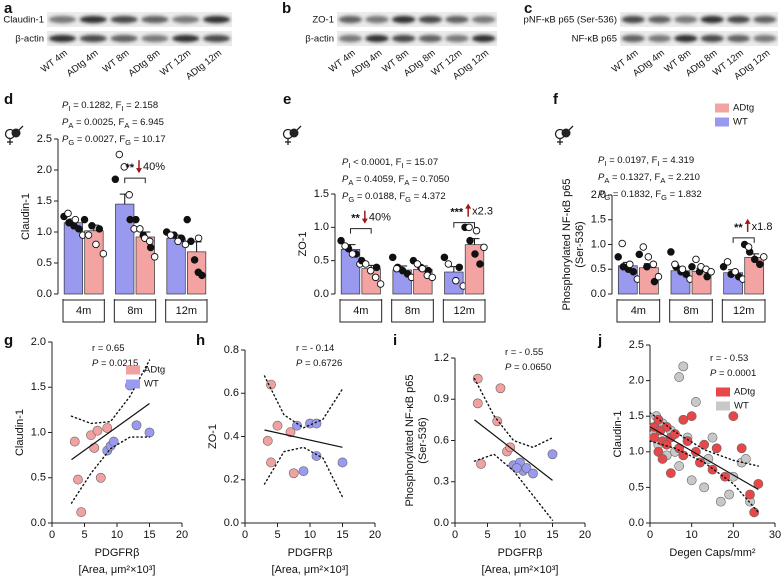  What do you see at coordinates (417, 38) in the screenshot?
I see `blot-strip` at bounding box center [417, 38].